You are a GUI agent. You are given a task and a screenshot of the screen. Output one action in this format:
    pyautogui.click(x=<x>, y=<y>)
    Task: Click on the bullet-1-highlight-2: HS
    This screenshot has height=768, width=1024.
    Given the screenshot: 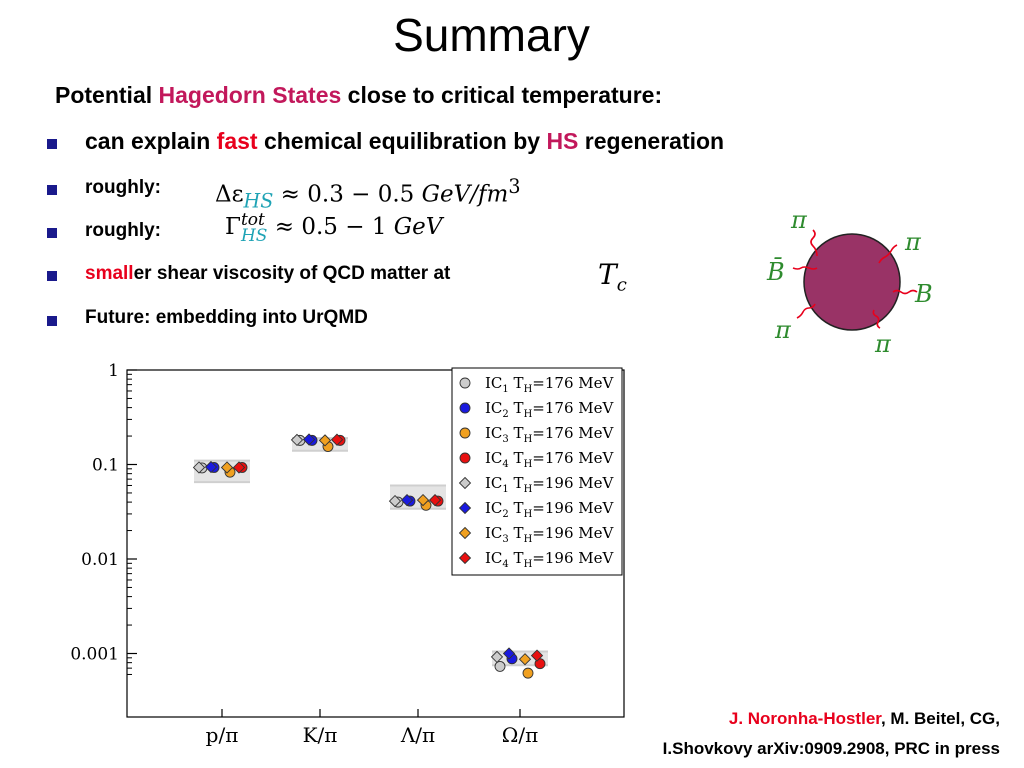 What is the action you would take?
    pyautogui.click(x=562, y=141)
    